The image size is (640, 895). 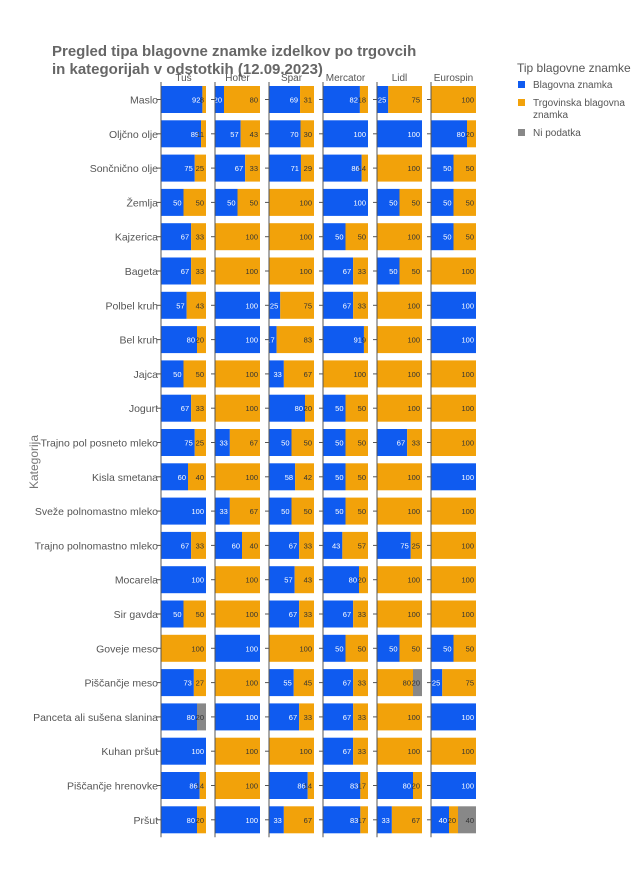 What do you see at coordinates (308, 683) in the screenshot?
I see `bar-data-label: 45` at bounding box center [308, 683].